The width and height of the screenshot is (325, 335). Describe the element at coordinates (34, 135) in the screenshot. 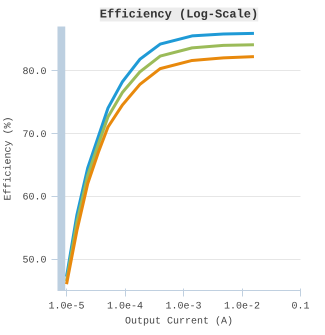

I see `y-tick-label: 70.0` at that location.